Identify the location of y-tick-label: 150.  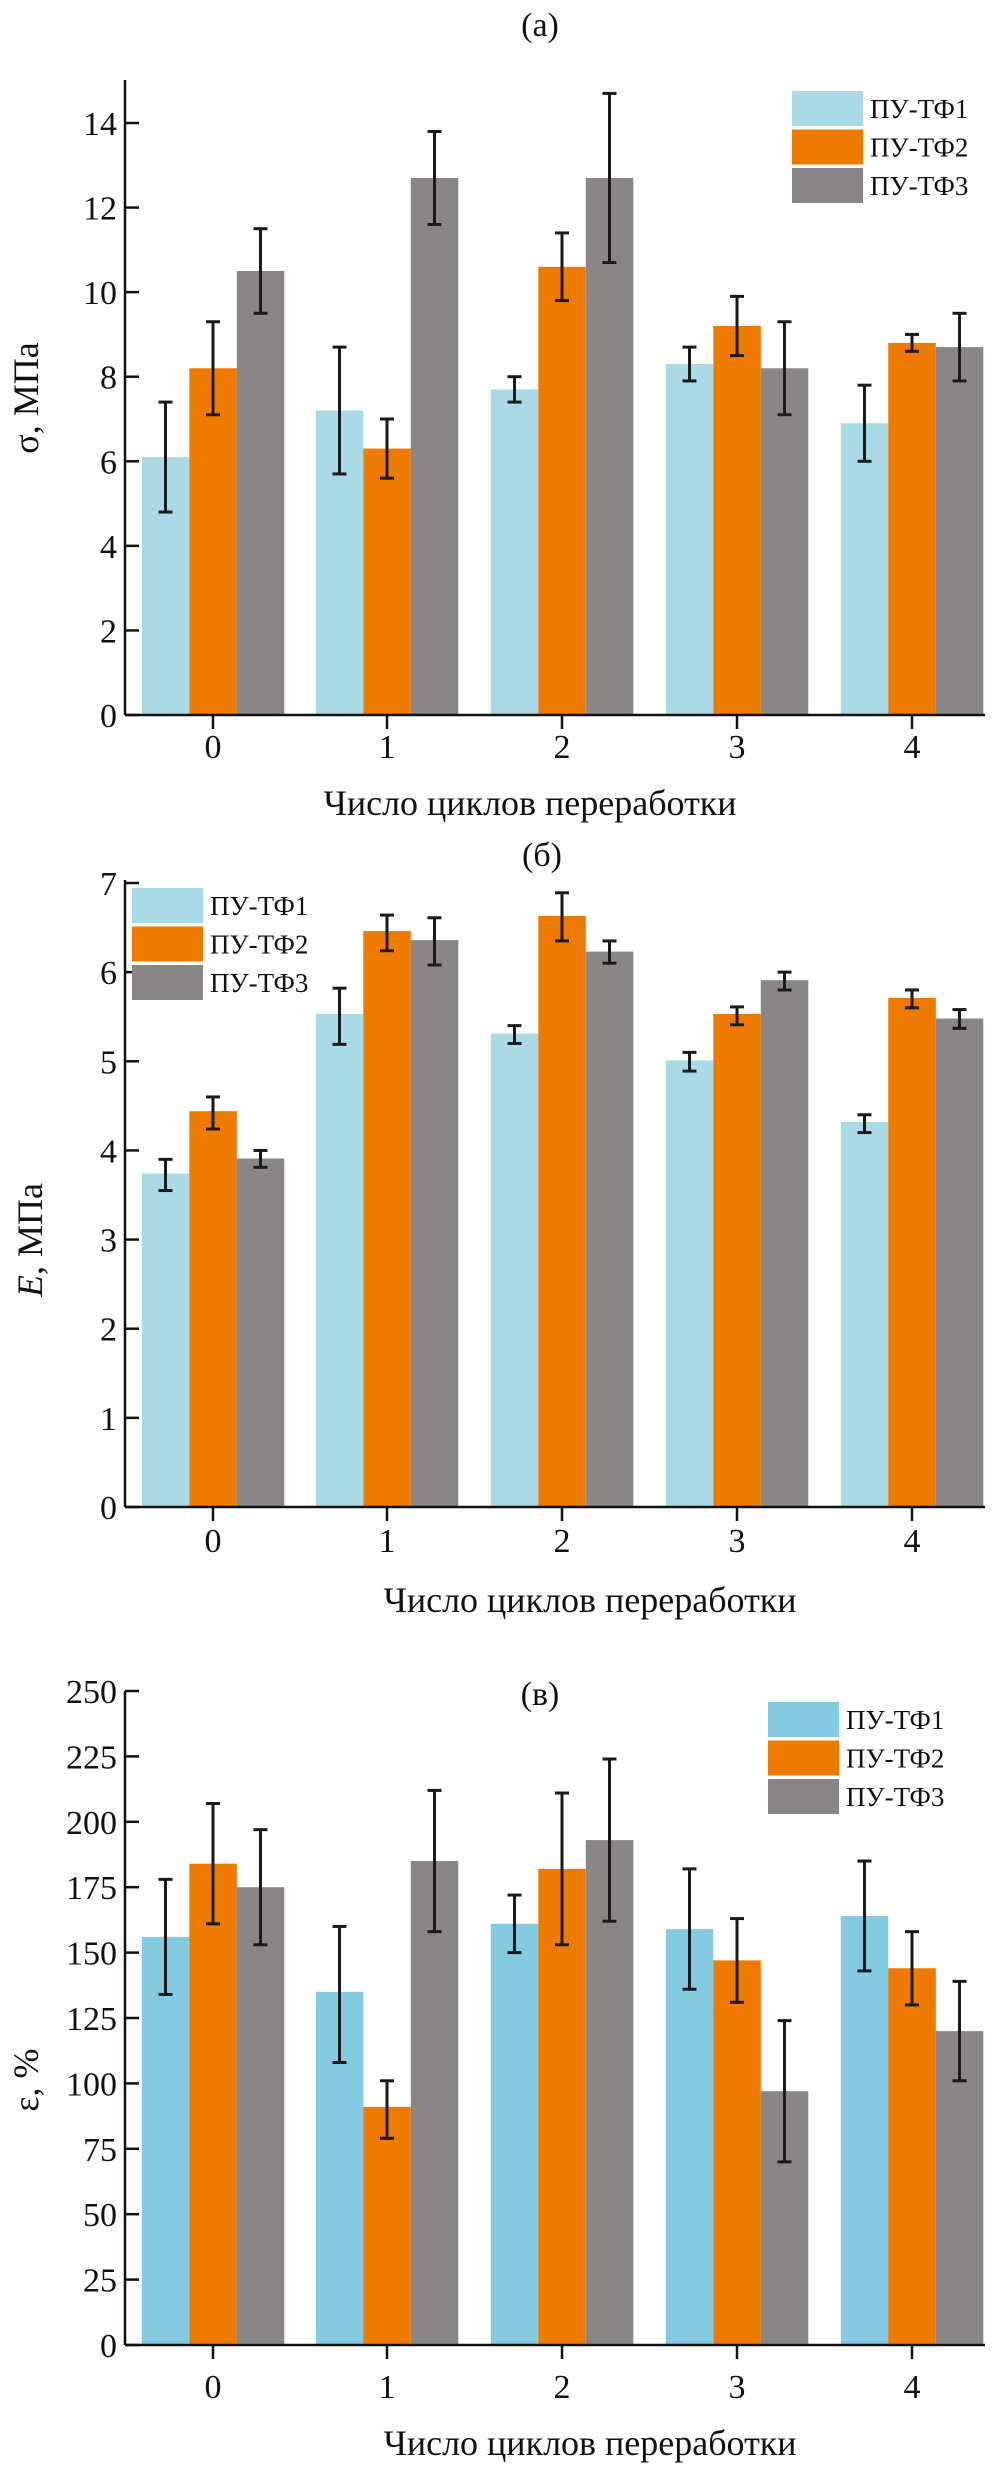
(91, 1954).